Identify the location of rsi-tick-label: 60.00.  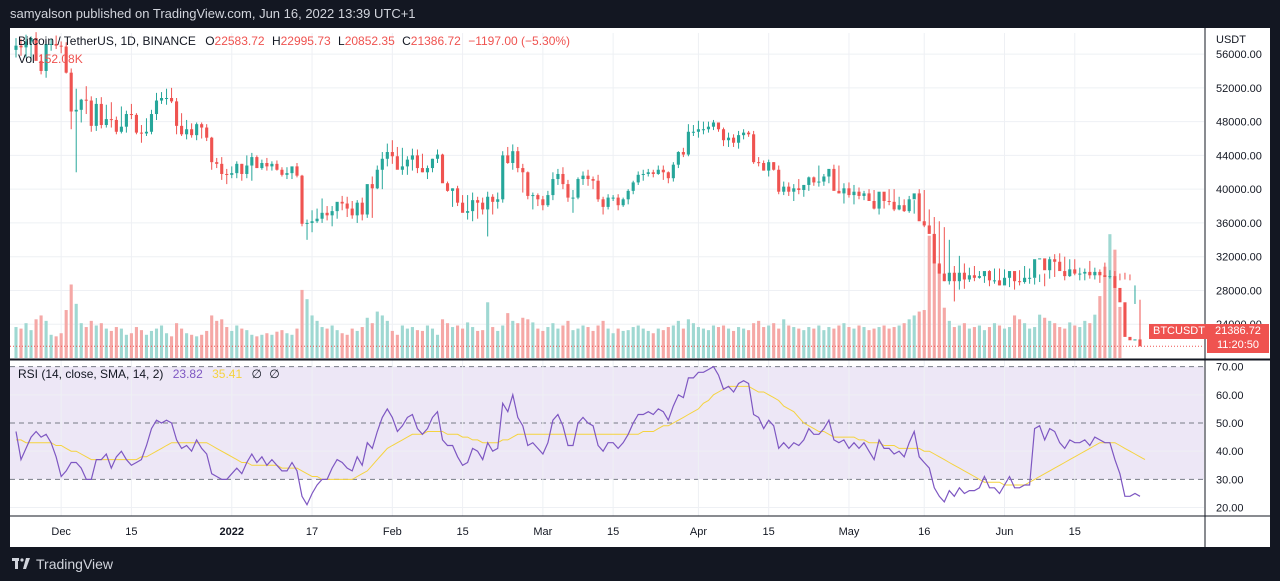
(1230, 396).